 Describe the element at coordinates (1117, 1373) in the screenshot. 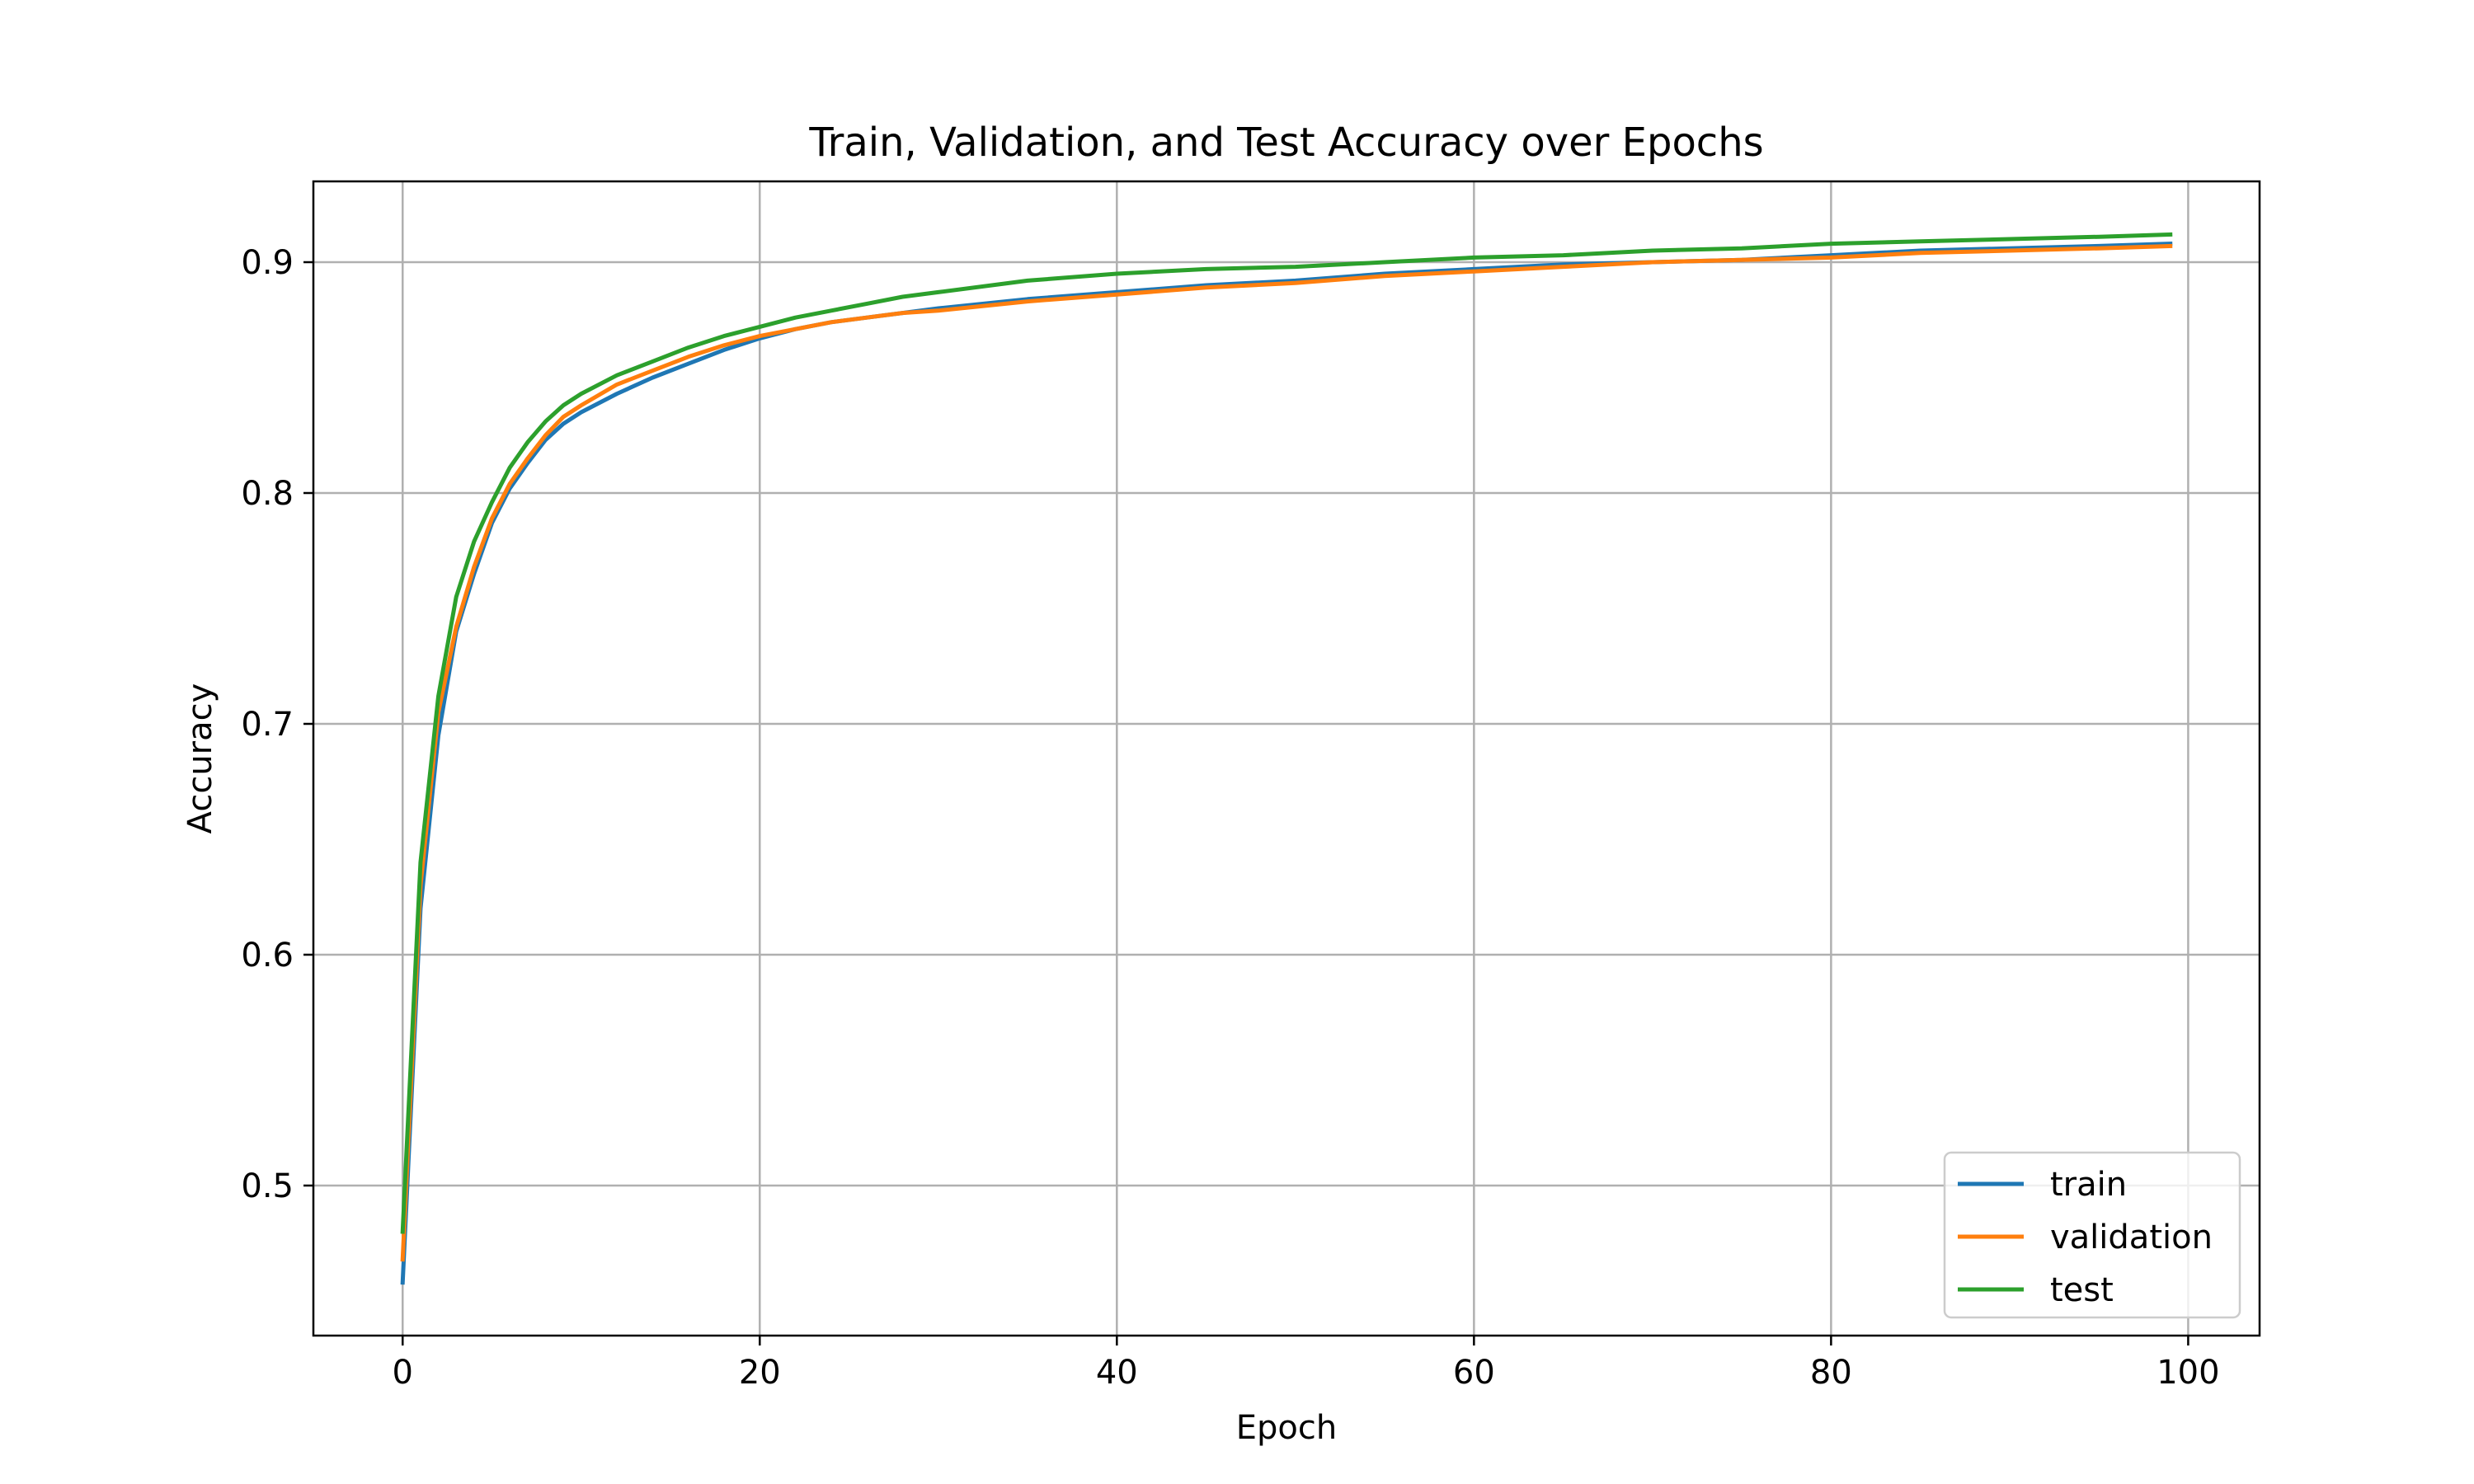

I see `x-tick-label: 40` at that location.